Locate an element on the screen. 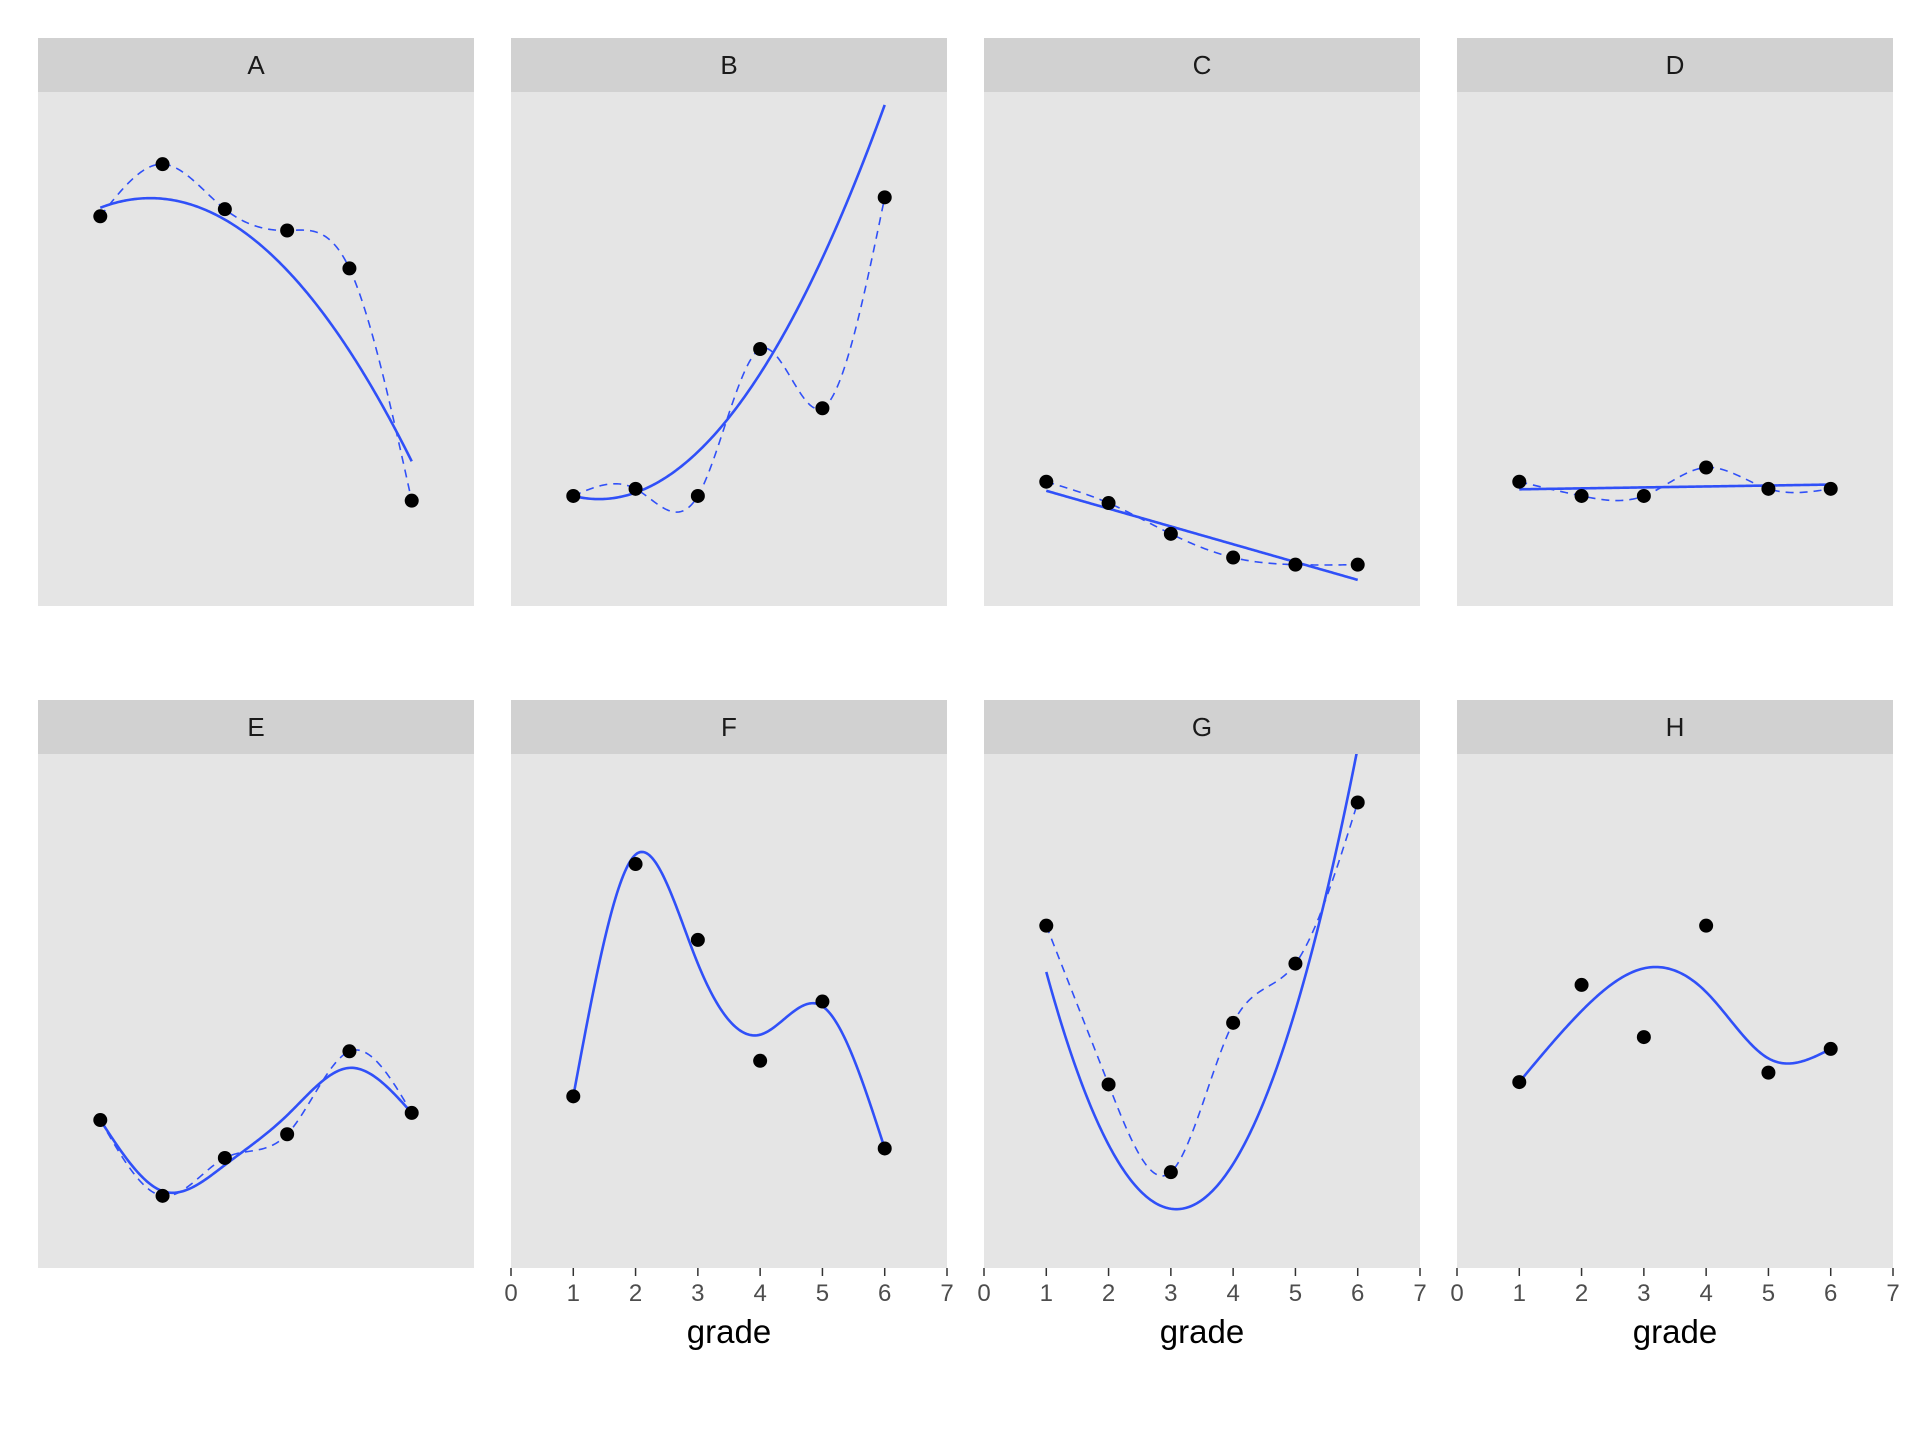 The height and width of the screenshot is (1440, 1920). facet-strip-label: G is located at coordinates (1202, 727).